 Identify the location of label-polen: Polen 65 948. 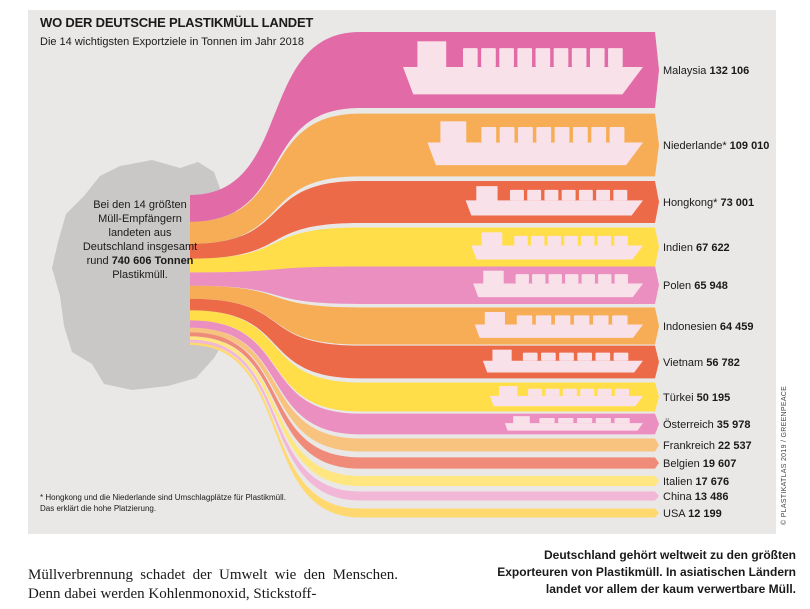
(695, 286).